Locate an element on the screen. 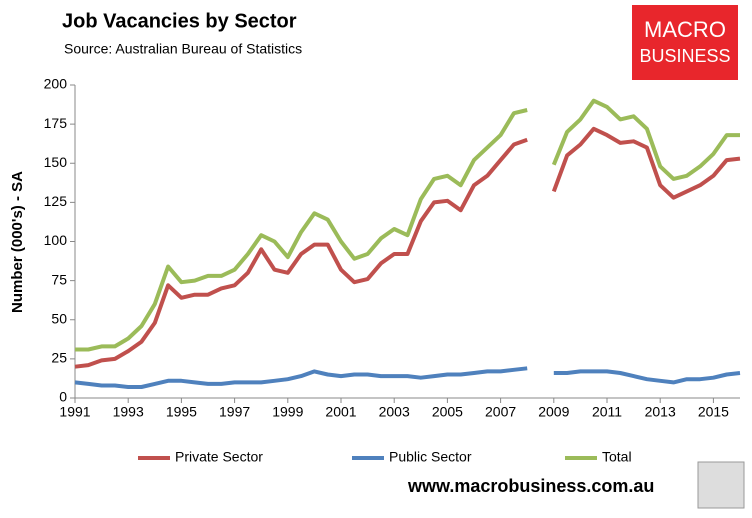  x-tick-label: 1993 is located at coordinates (128, 412).